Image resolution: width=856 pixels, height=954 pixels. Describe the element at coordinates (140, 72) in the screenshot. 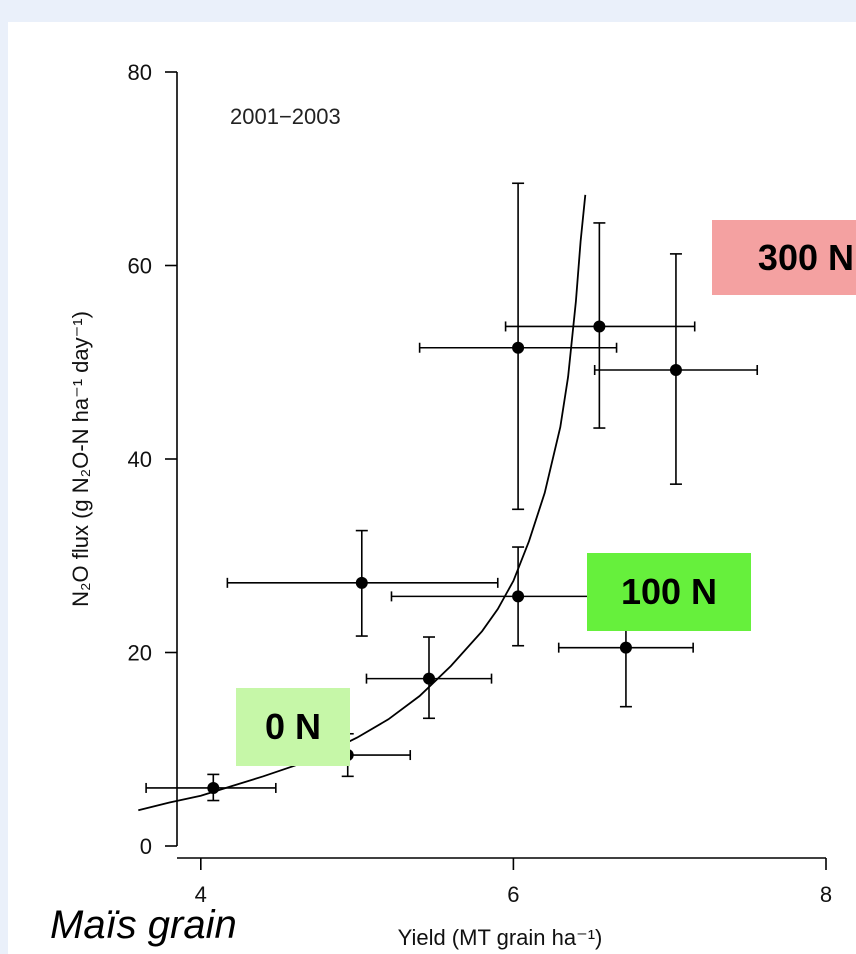

I see `y-tick-label: 80` at that location.